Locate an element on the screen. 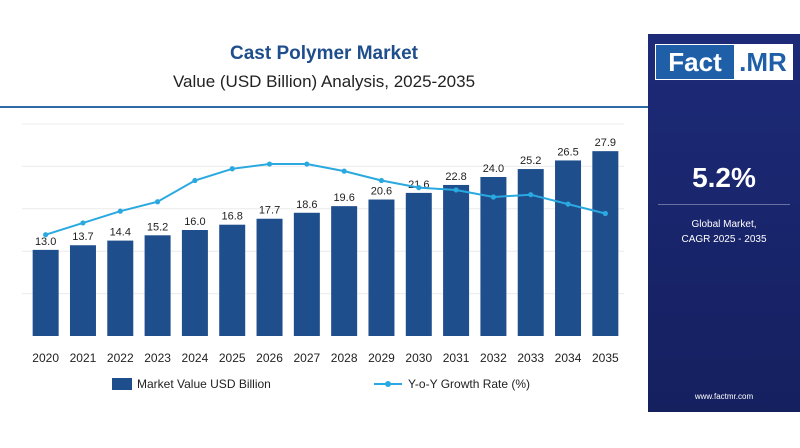  bar-value-label-2033: 25.2 is located at coordinates (530, 161).